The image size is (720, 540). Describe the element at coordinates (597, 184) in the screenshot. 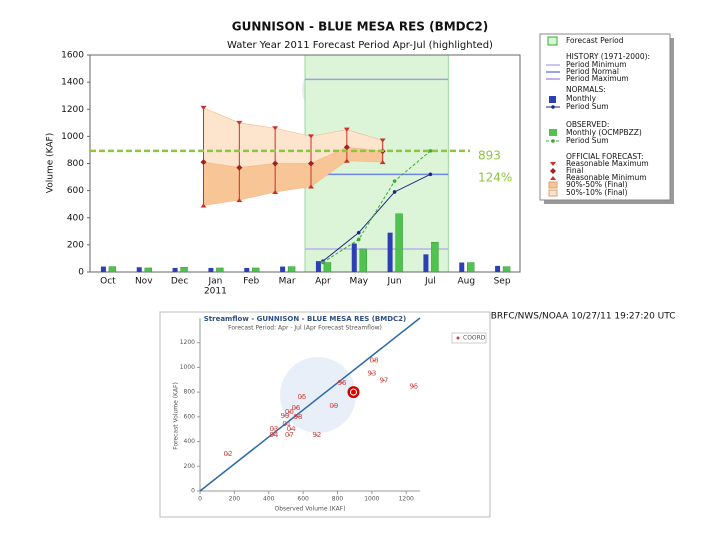

I see `legend-text: 90%-50% (Final)` at that location.